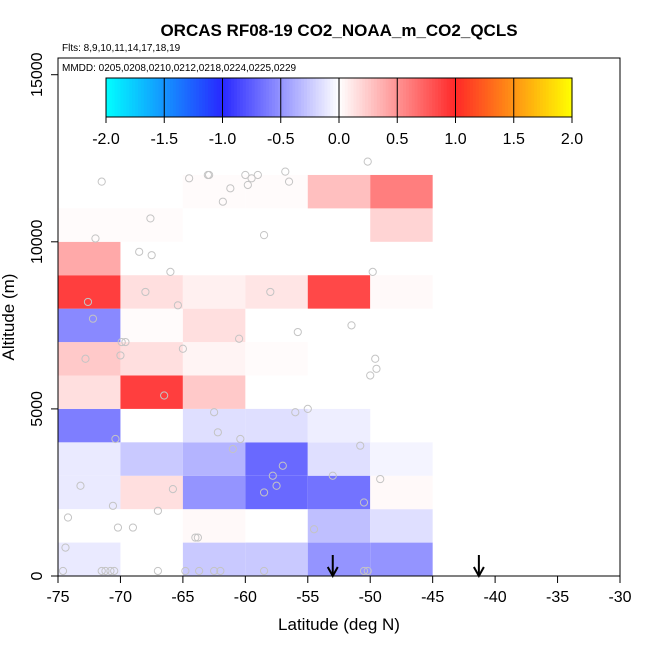 This screenshot has height=655, width=650. Describe the element at coordinates (37, 74) in the screenshot. I see `y-tick-label: 15000` at that location.